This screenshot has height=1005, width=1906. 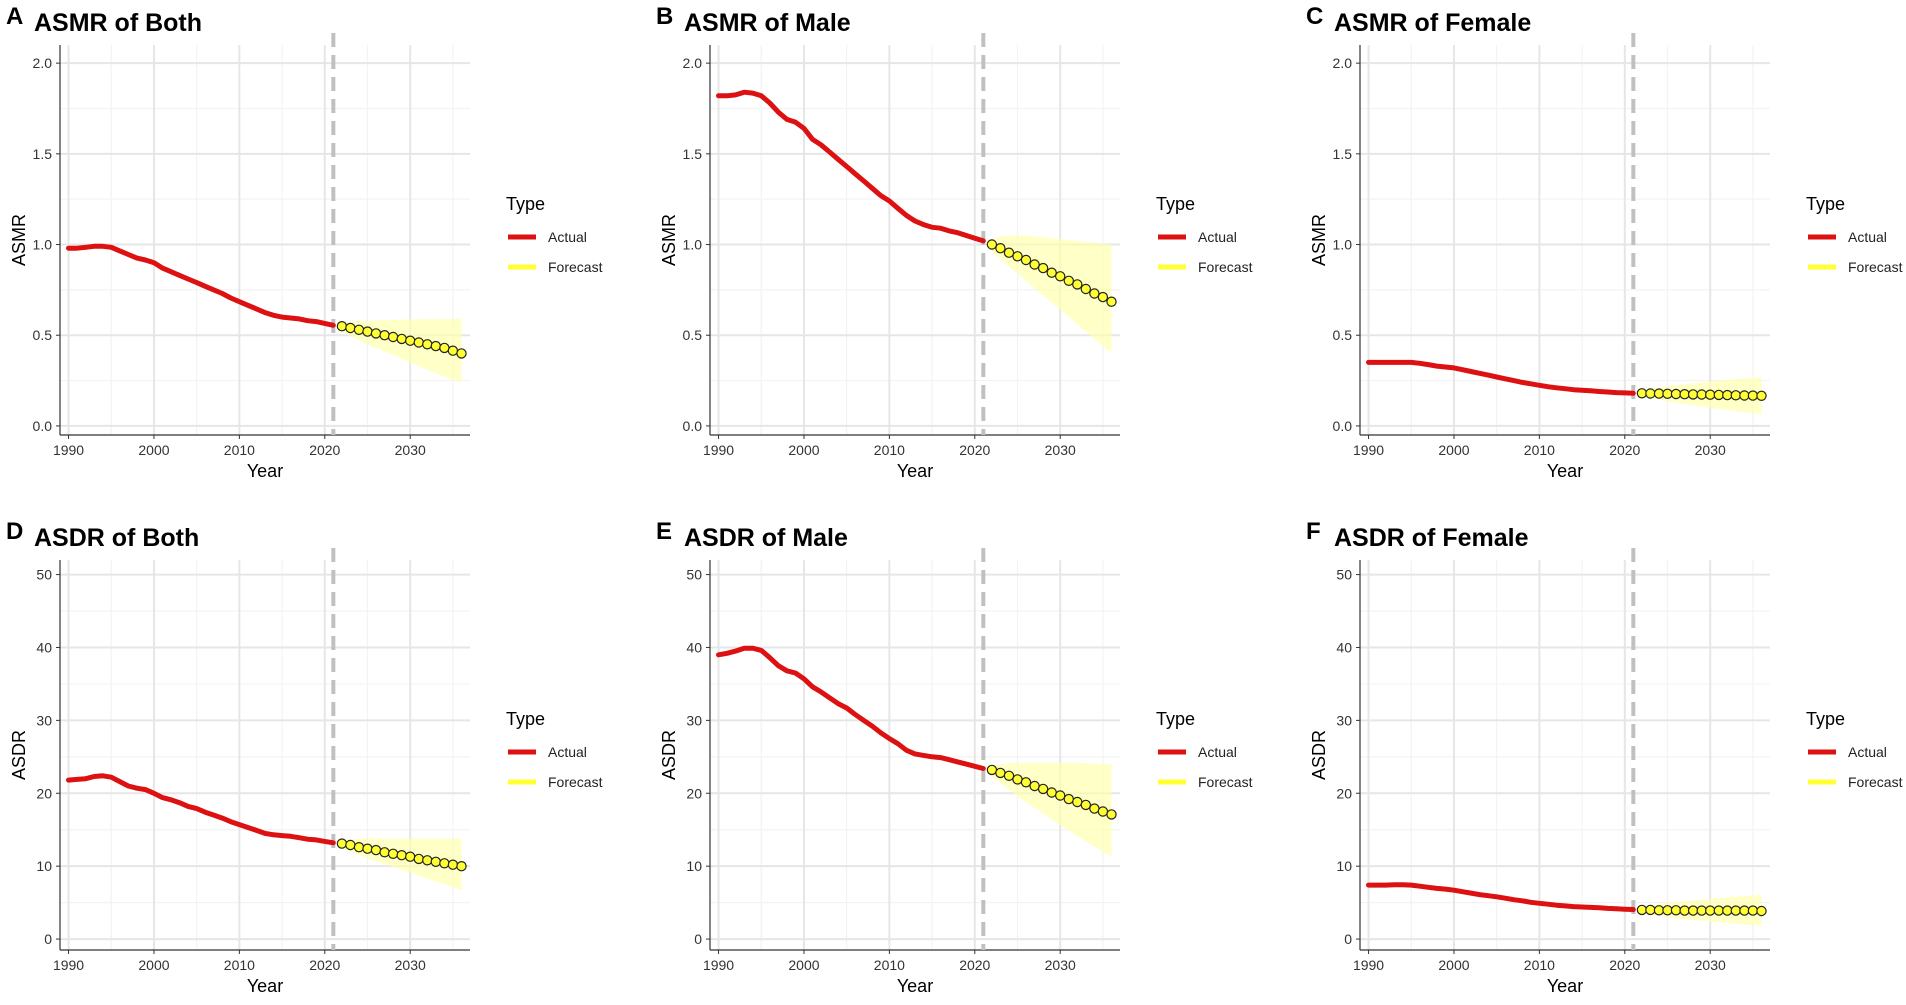 What do you see at coordinates (1432, 23) in the screenshot?
I see `panel-title: ASMR of Female` at bounding box center [1432, 23].